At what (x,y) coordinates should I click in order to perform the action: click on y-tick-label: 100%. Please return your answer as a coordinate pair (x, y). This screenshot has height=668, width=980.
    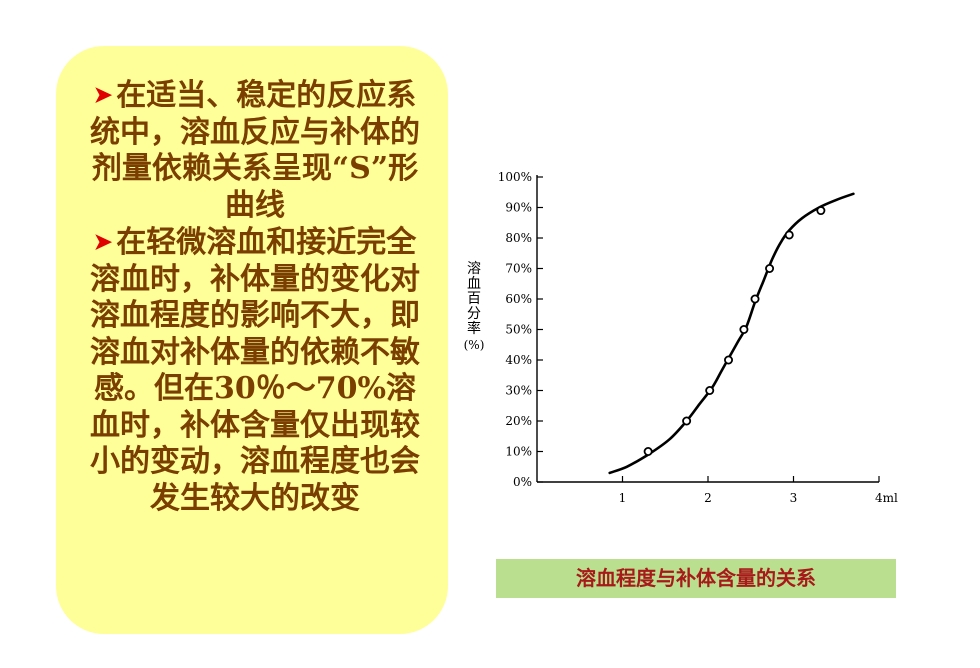
    Looking at the image, I should click on (515, 177).